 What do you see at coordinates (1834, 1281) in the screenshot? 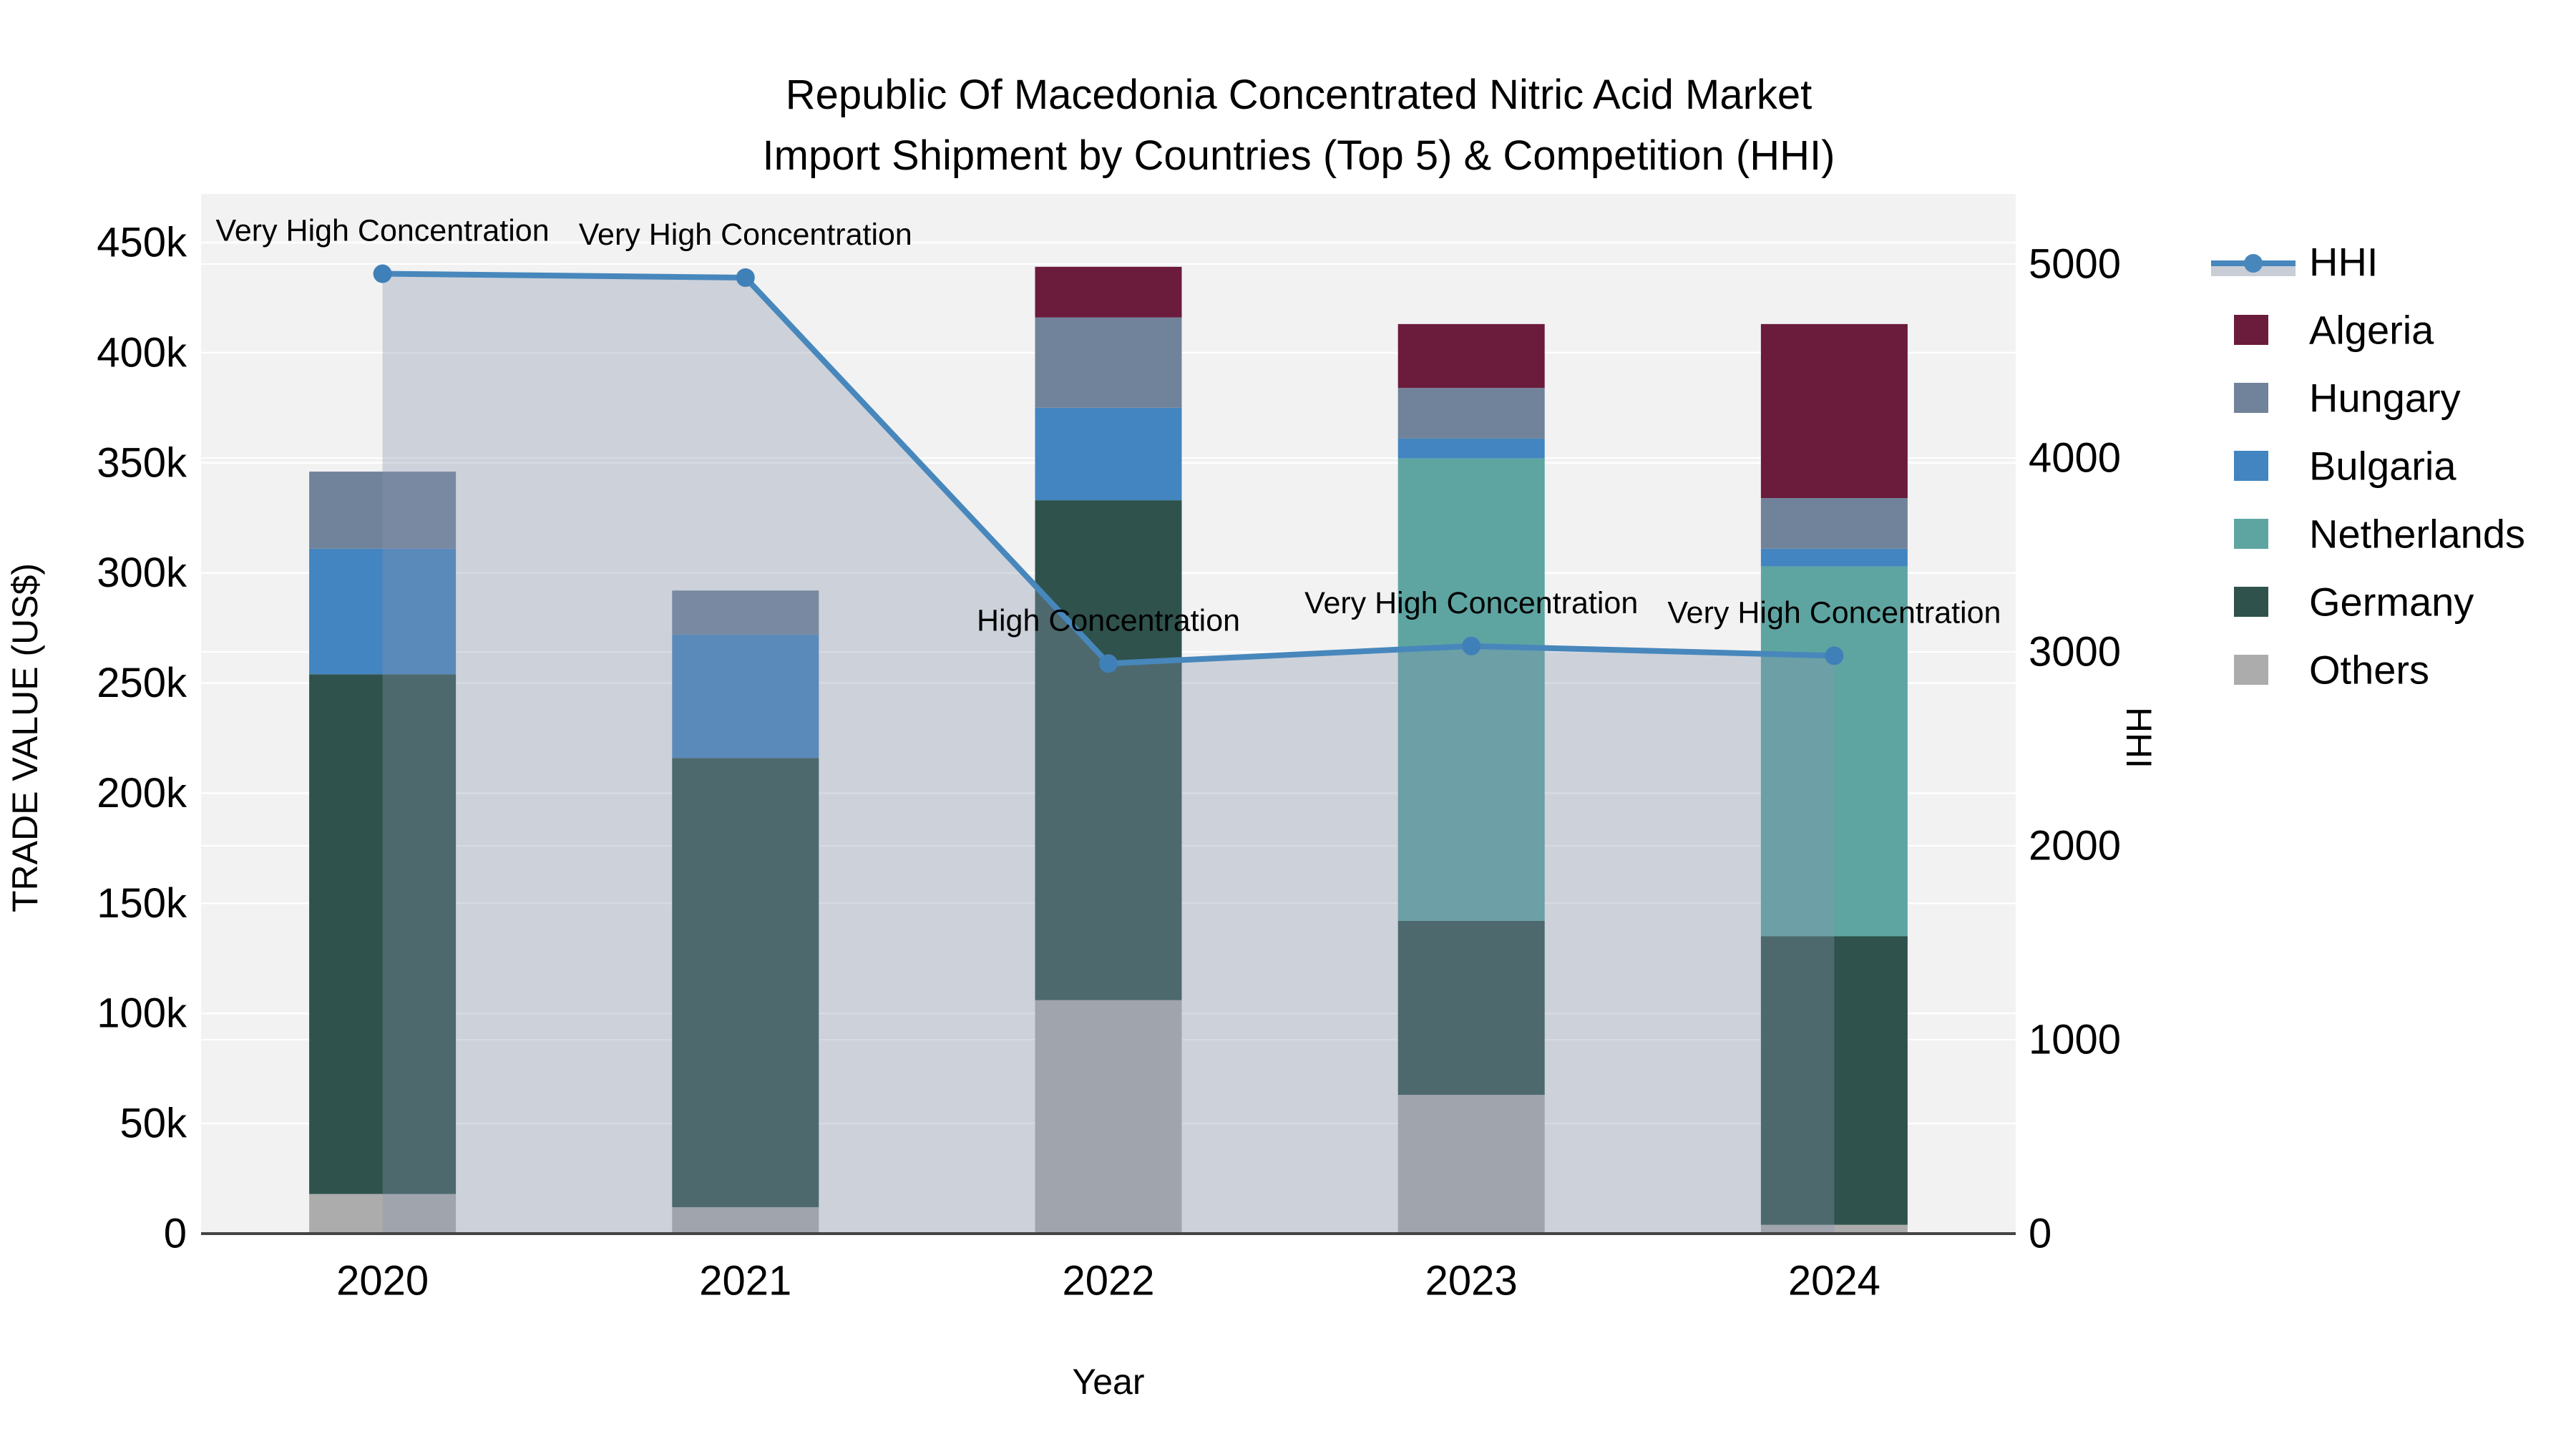
I see `x-tick-label: 2024` at bounding box center [1834, 1281].